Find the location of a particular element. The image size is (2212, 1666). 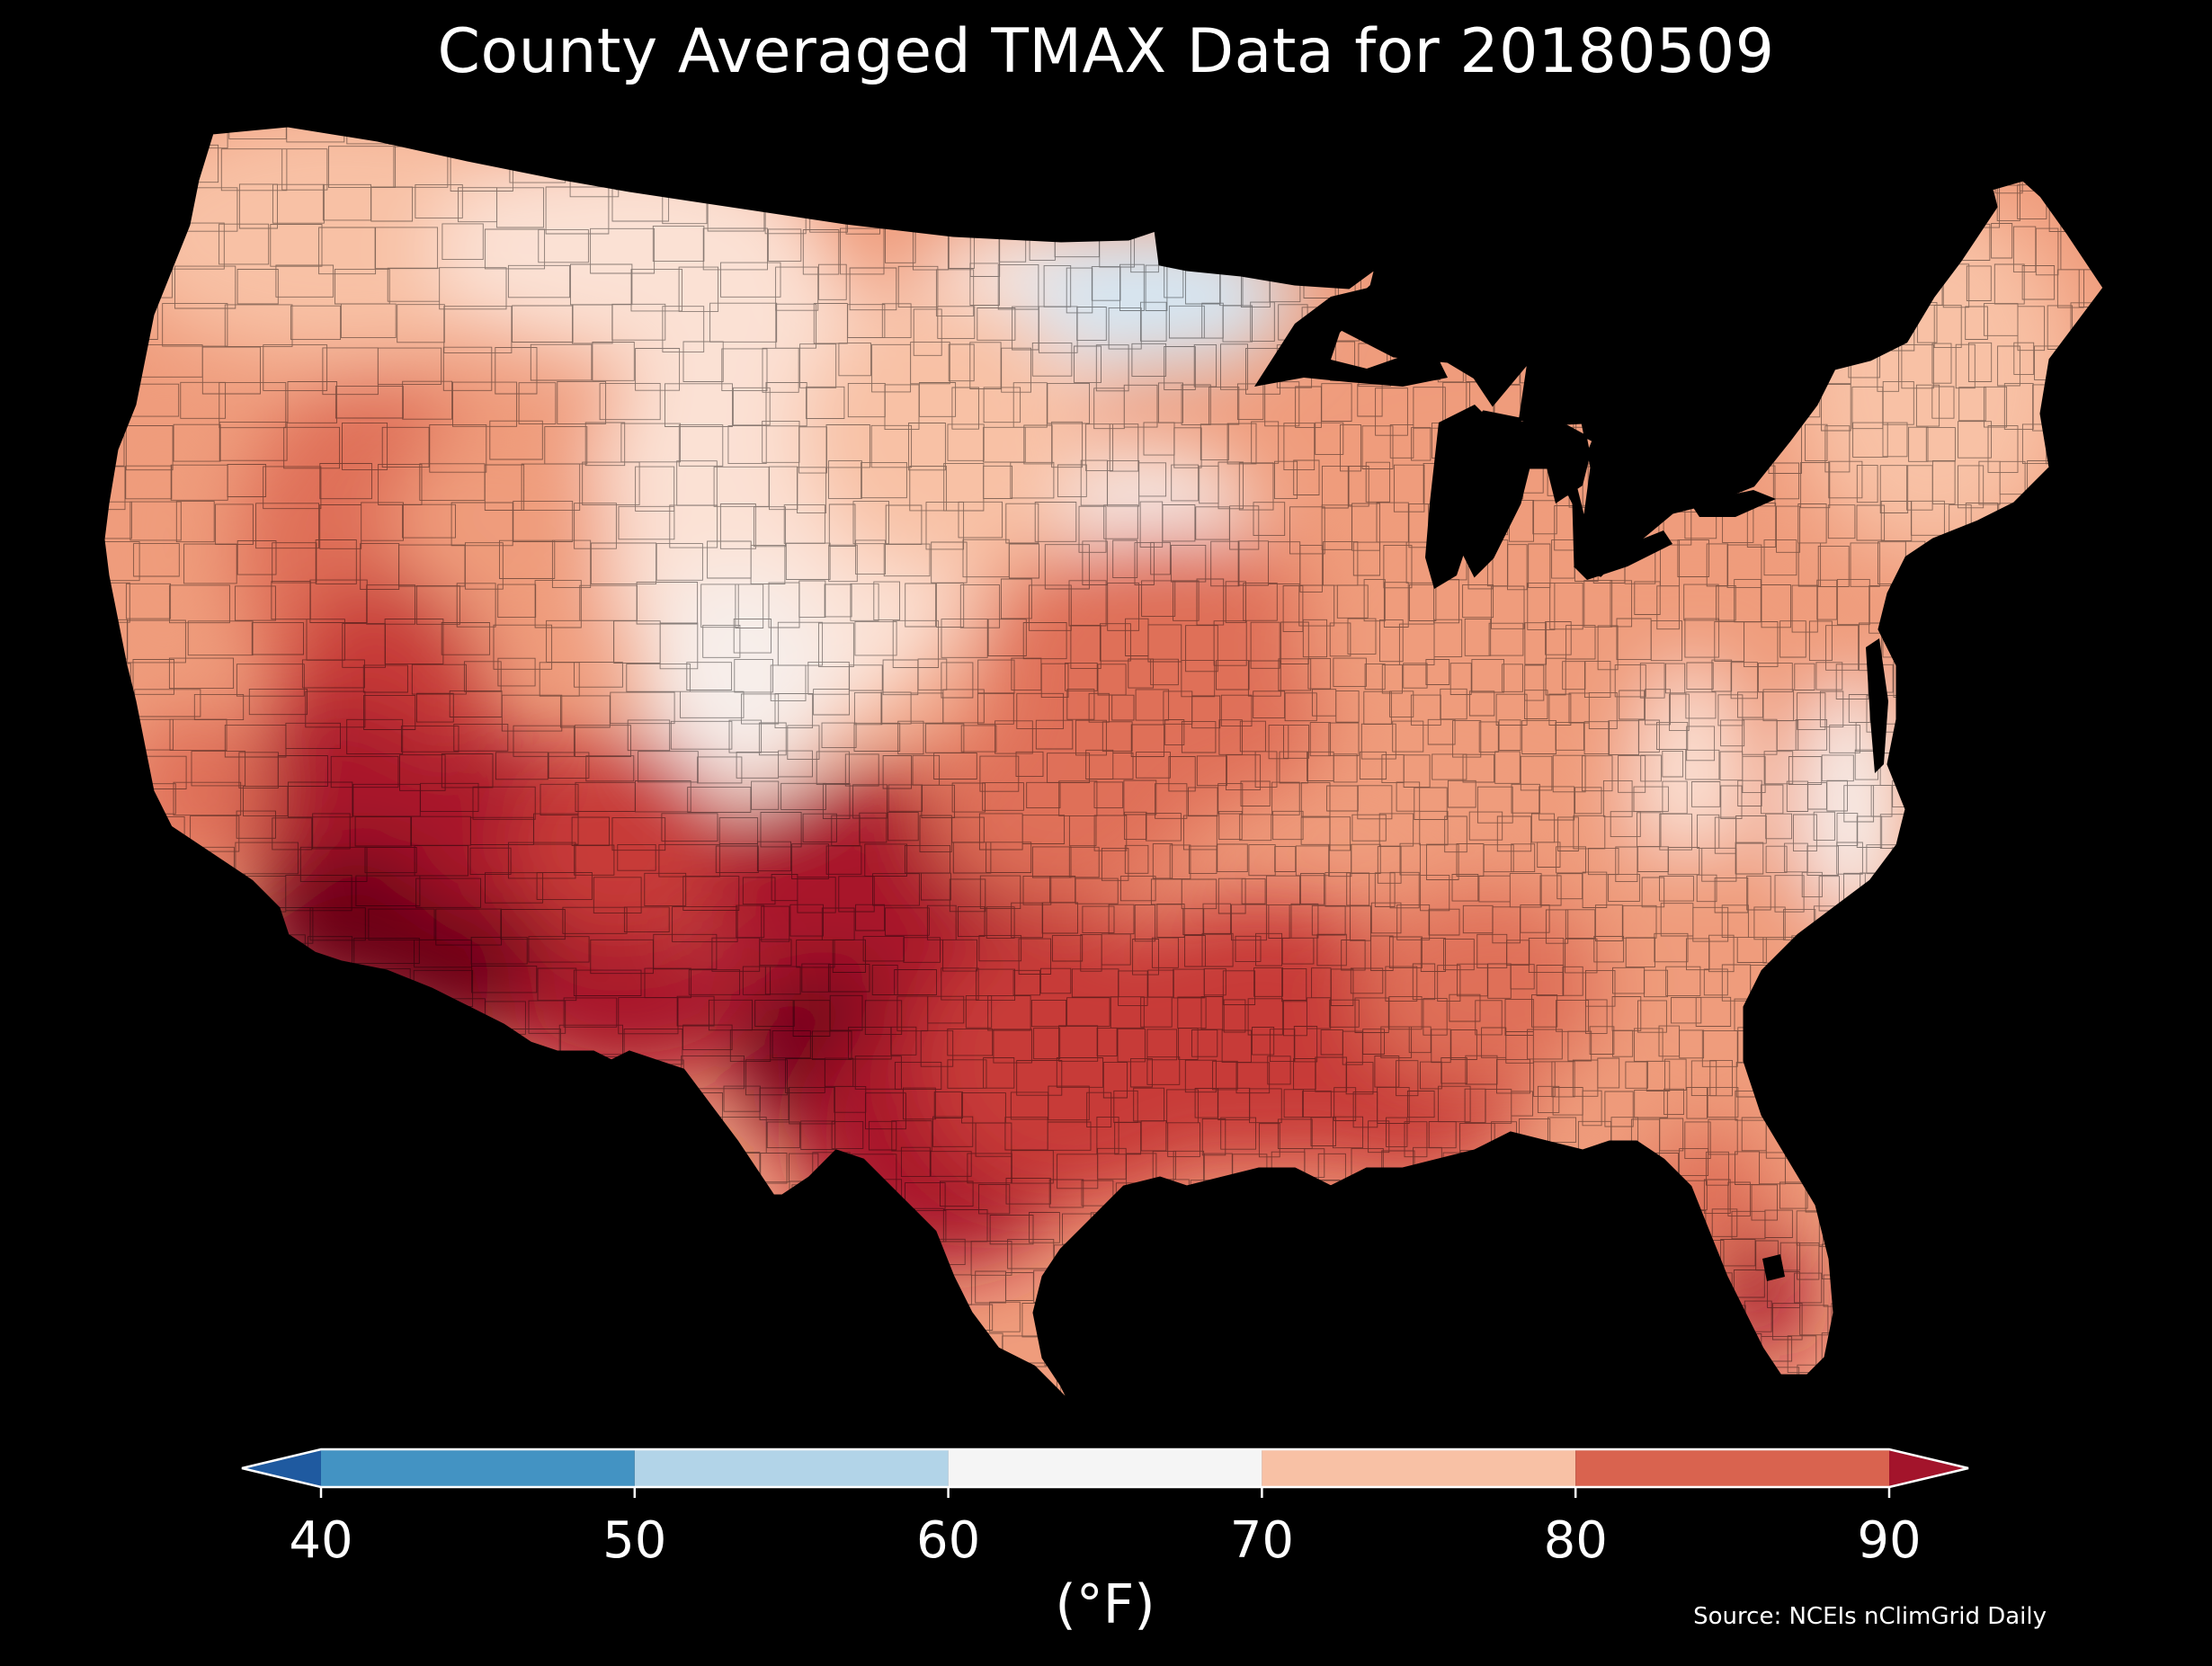

colorbar-tick-label: 40 is located at coordinates (320, 1540).